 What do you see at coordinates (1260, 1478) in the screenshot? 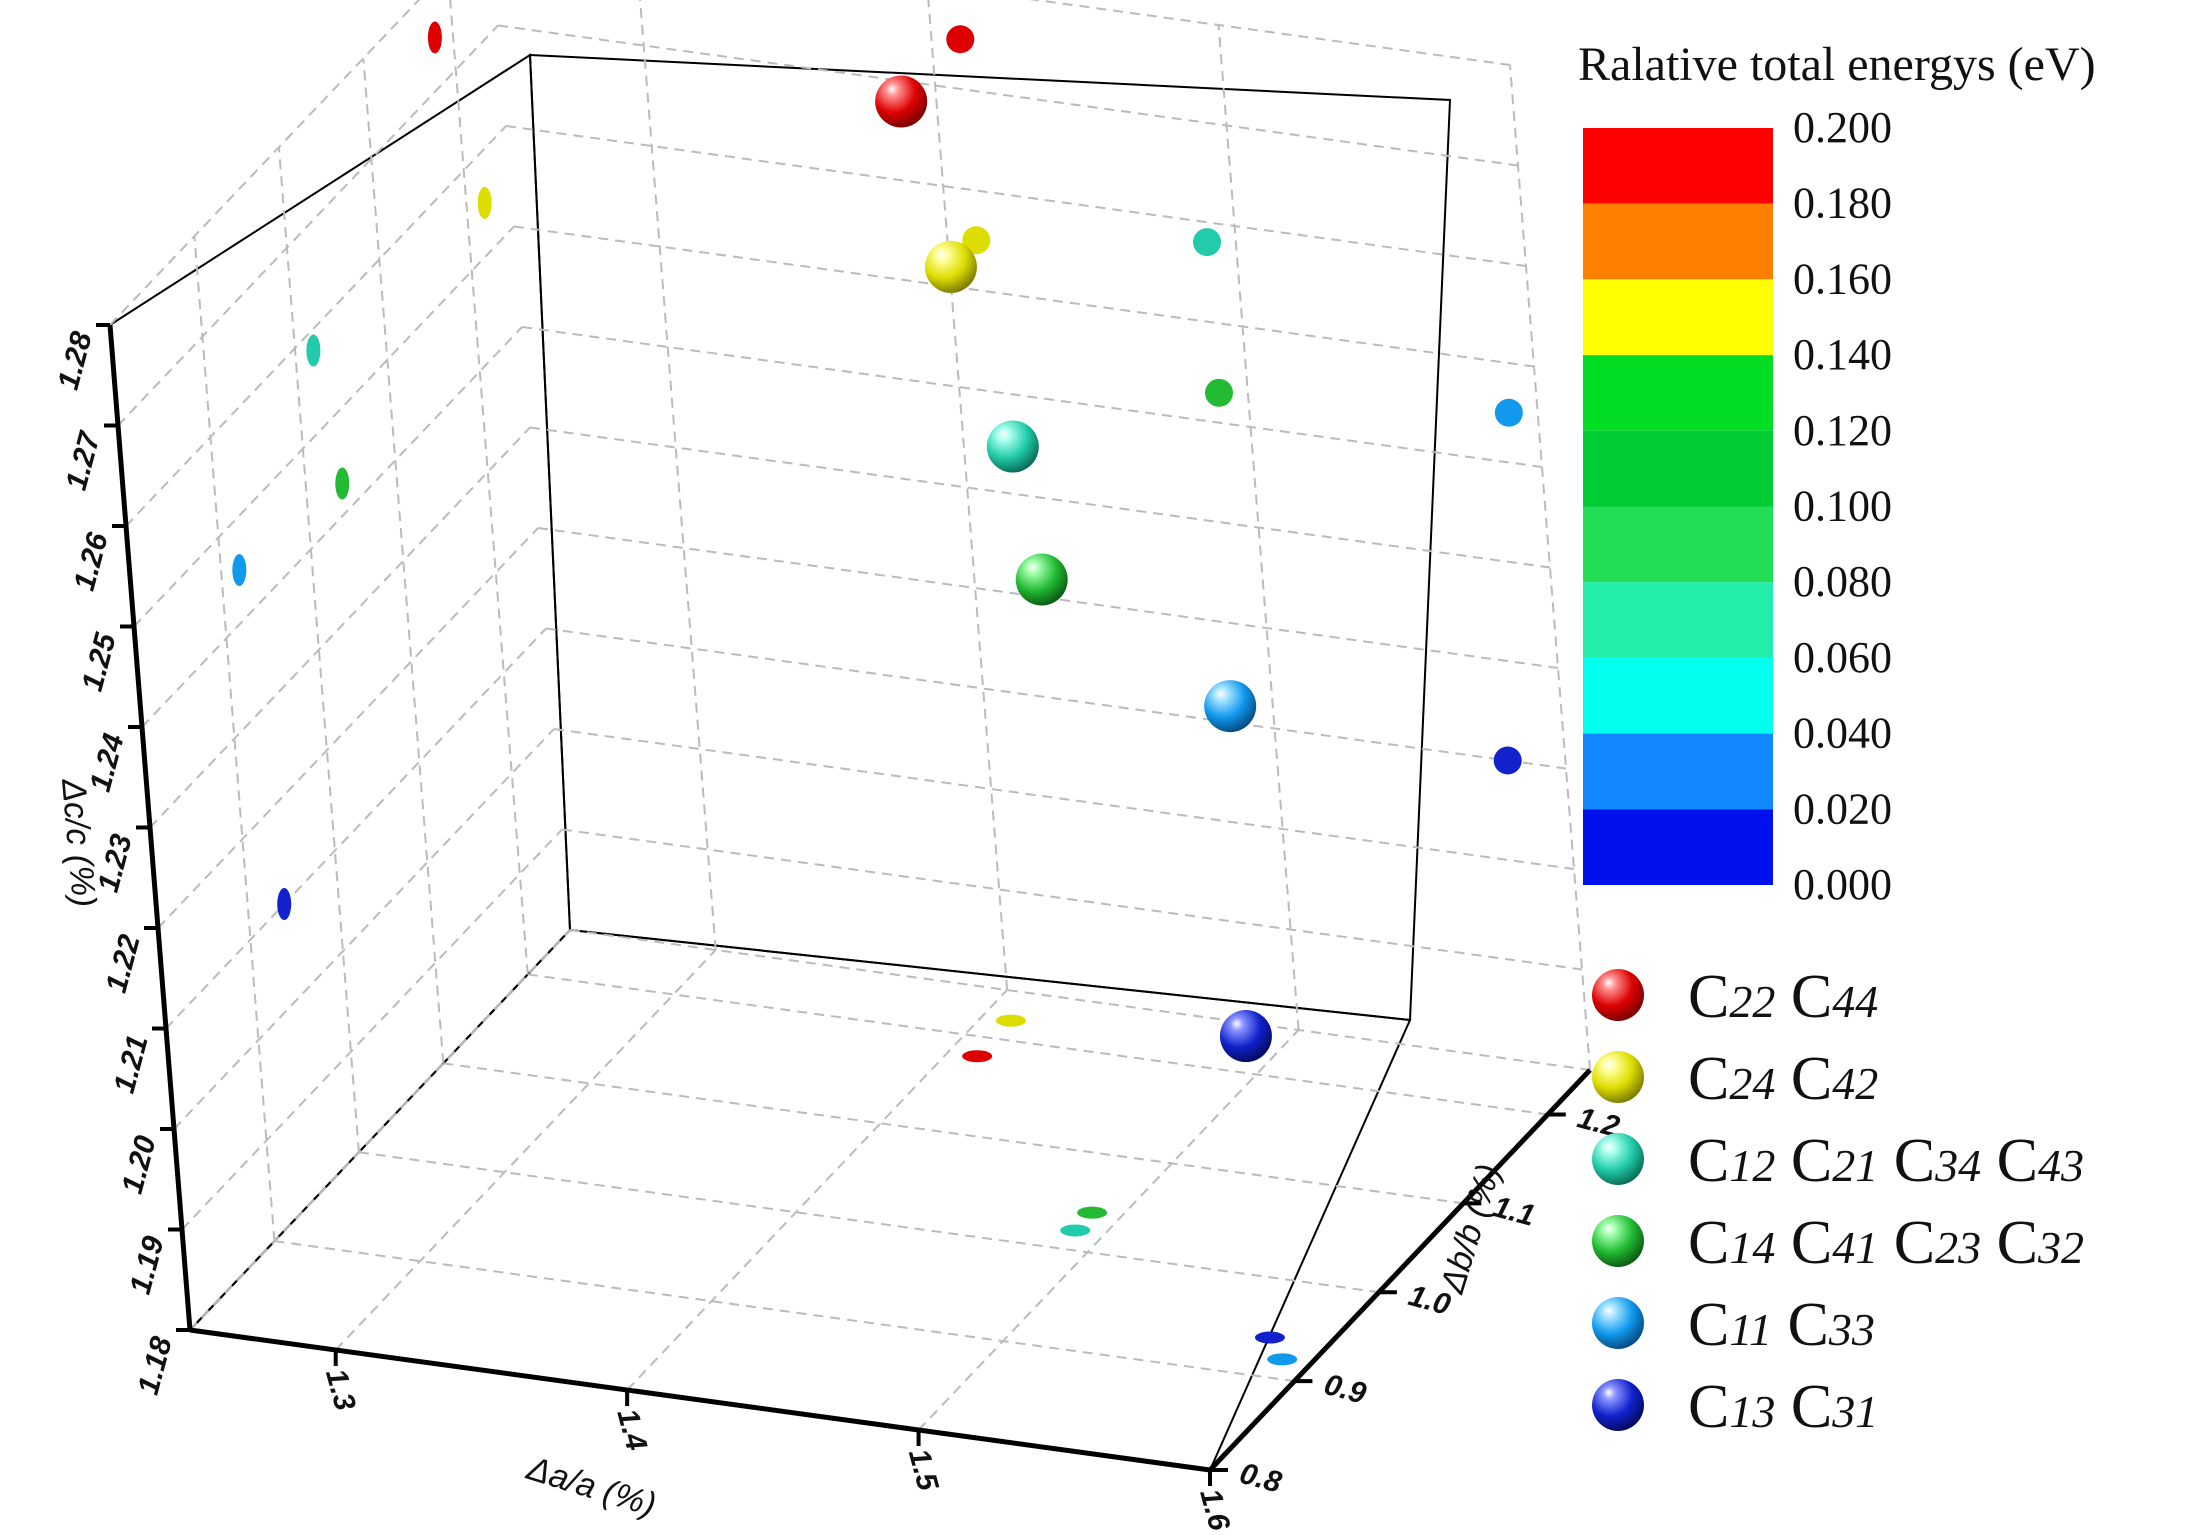
I see `y-tick-label: 0.8` at bounding box center [1260, 1478].